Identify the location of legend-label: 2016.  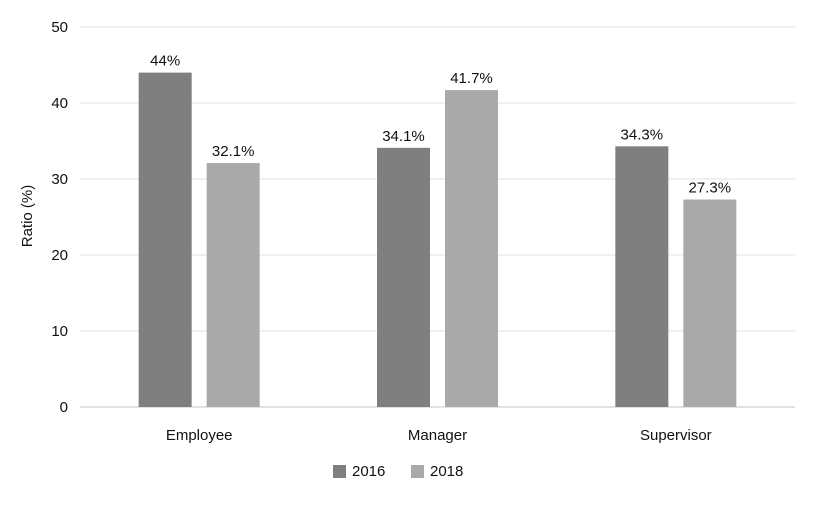
(368, 471).